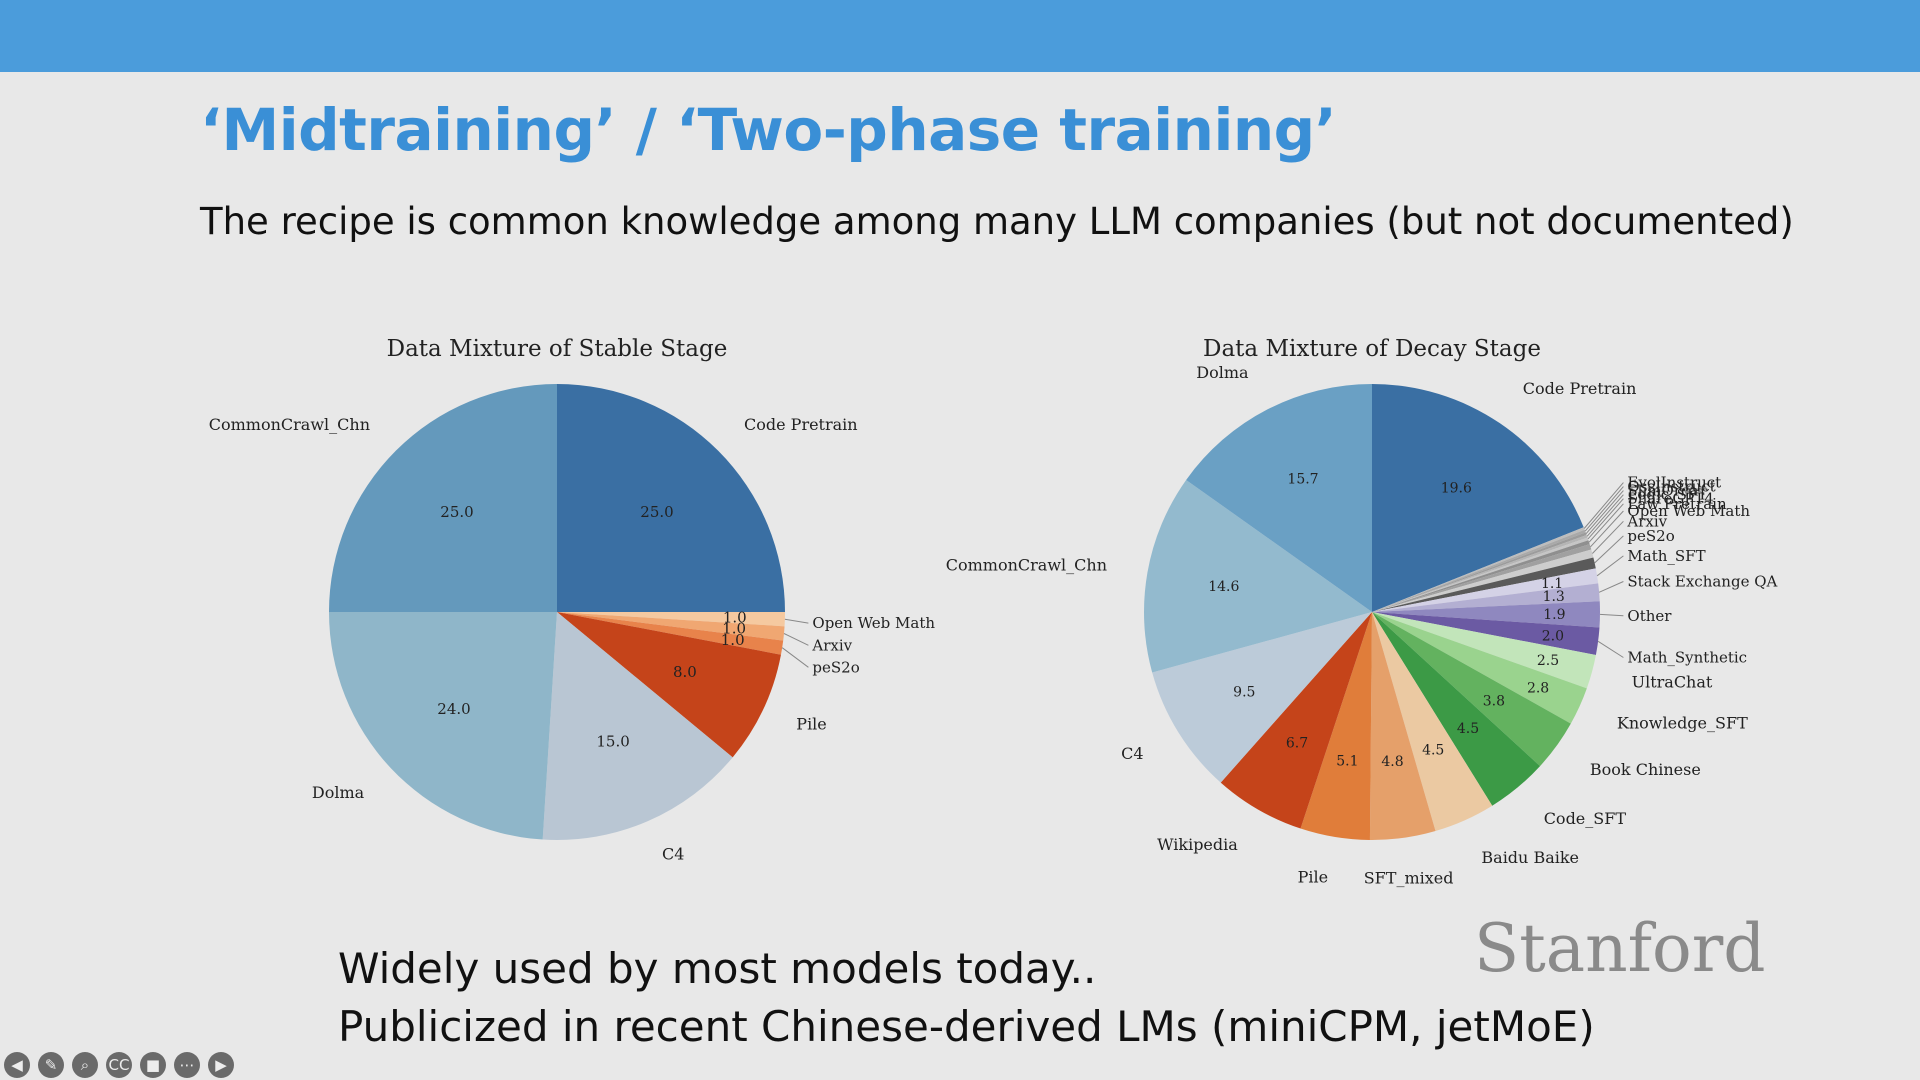 This screenshot has width=1920, height=1080. Describe the element at coordinates (1409, 878) in the screenshot. I see `pie-category-label: SFT_mixed` at that location.